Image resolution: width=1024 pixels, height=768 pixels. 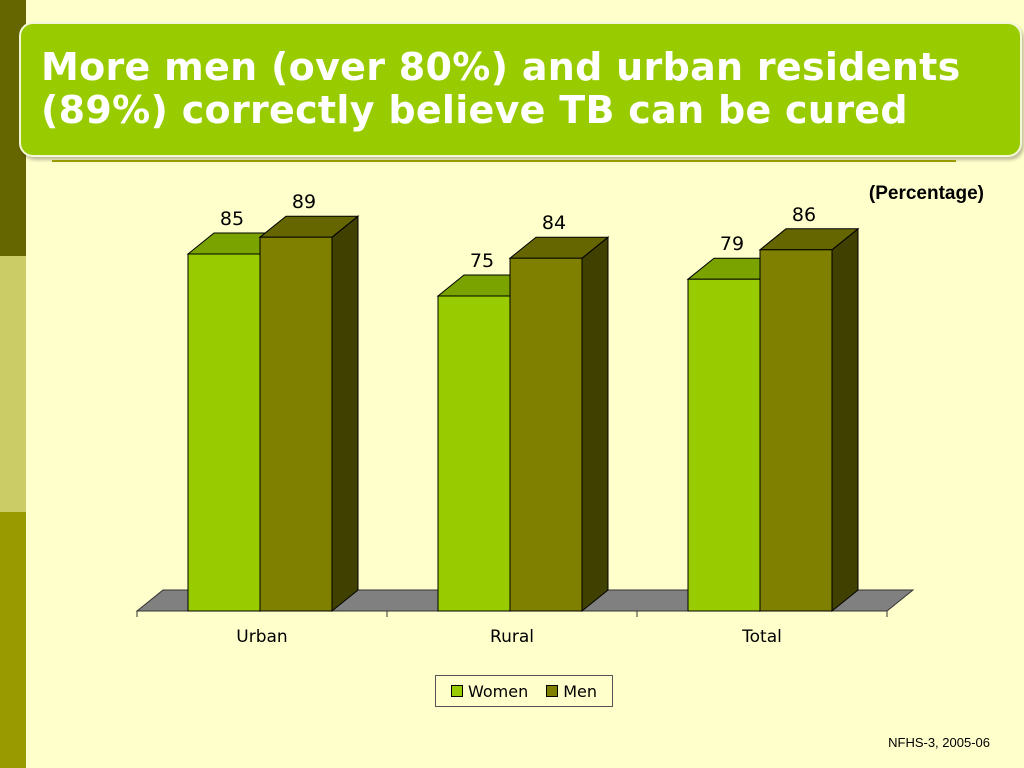 What do you see at coordinates (504, 161) in the screenshot?
I see `title-divider` at bounding box center [504, 161].